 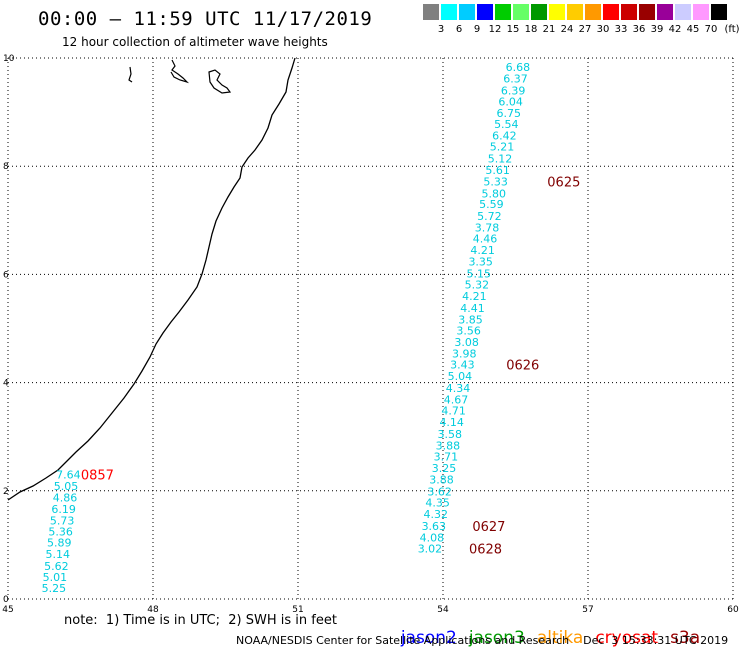 What do you see at coordinates (439, 491) in the screenshot?
I see `wave-height-value: 3.62` at bounding box center [439, 491].